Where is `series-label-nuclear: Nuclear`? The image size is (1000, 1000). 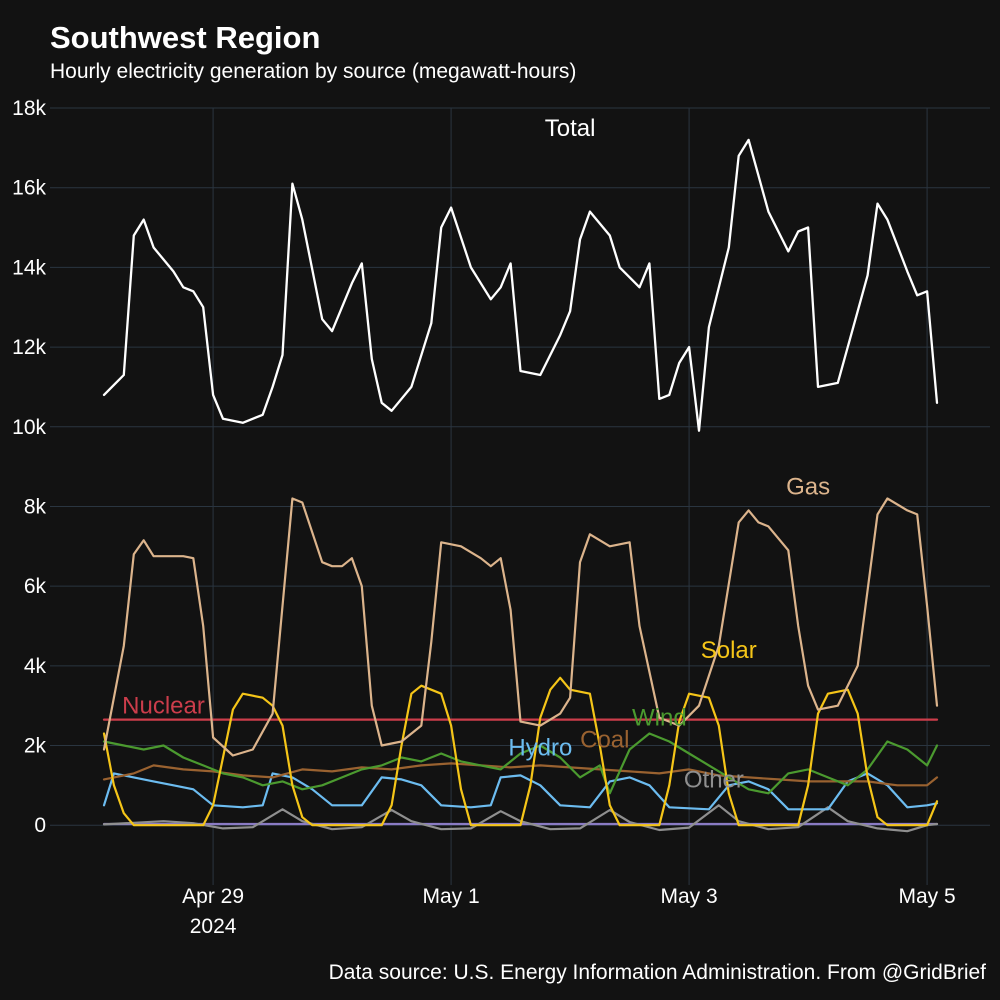
series-label-nuclear: Nuclear is located at coordinates (163, 706).